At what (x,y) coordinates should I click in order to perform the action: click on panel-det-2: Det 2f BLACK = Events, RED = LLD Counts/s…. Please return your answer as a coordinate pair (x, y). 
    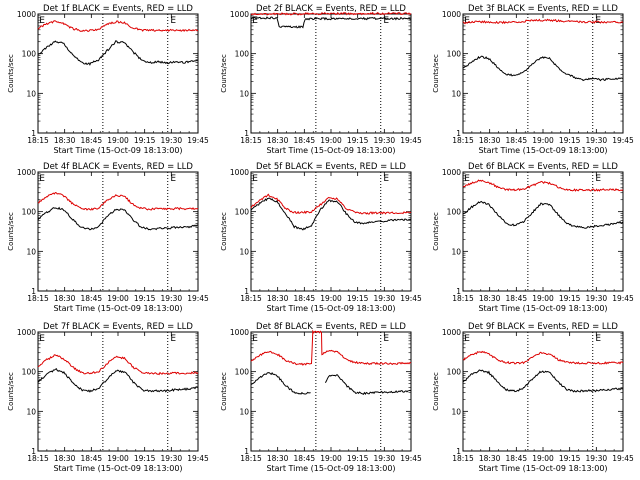
    Looking at the image, I should click on (321, 79).